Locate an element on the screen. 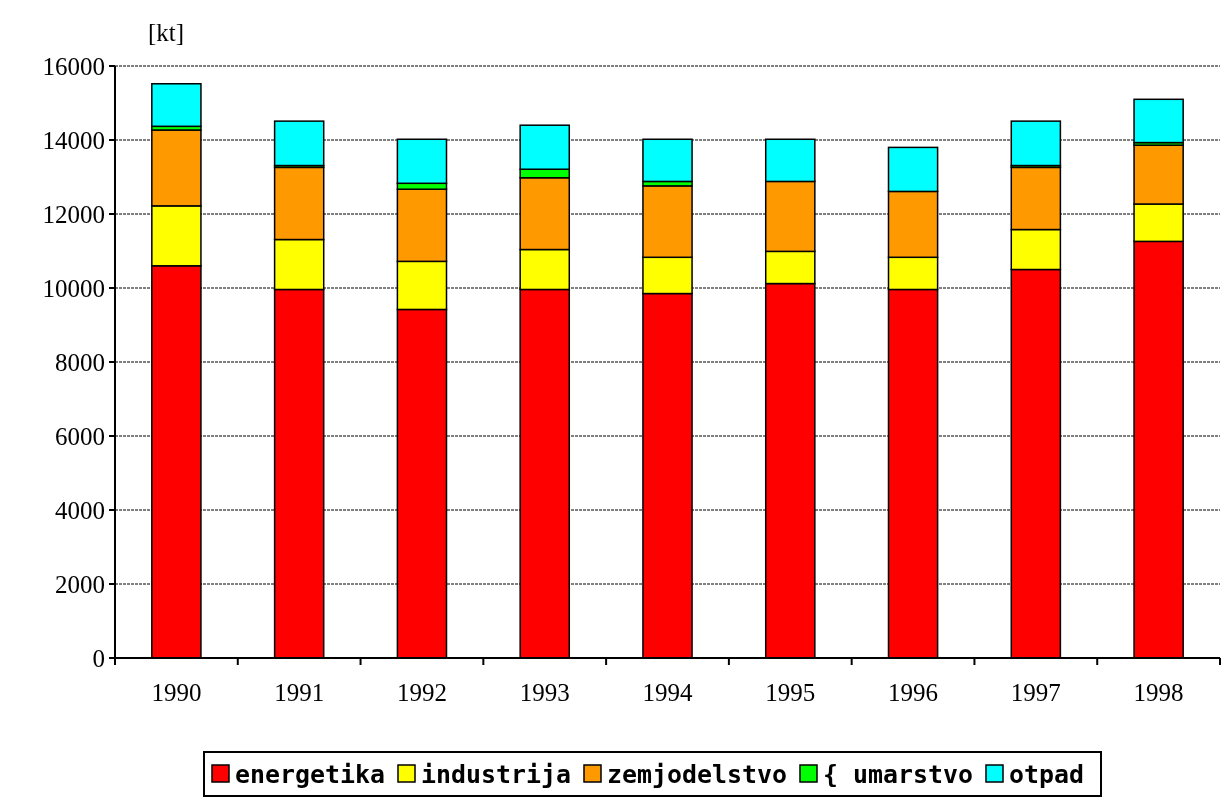 The width and height of the screenshot is (1222, 803). y-tick-label: 16000 is located at coordinates (73, 66).